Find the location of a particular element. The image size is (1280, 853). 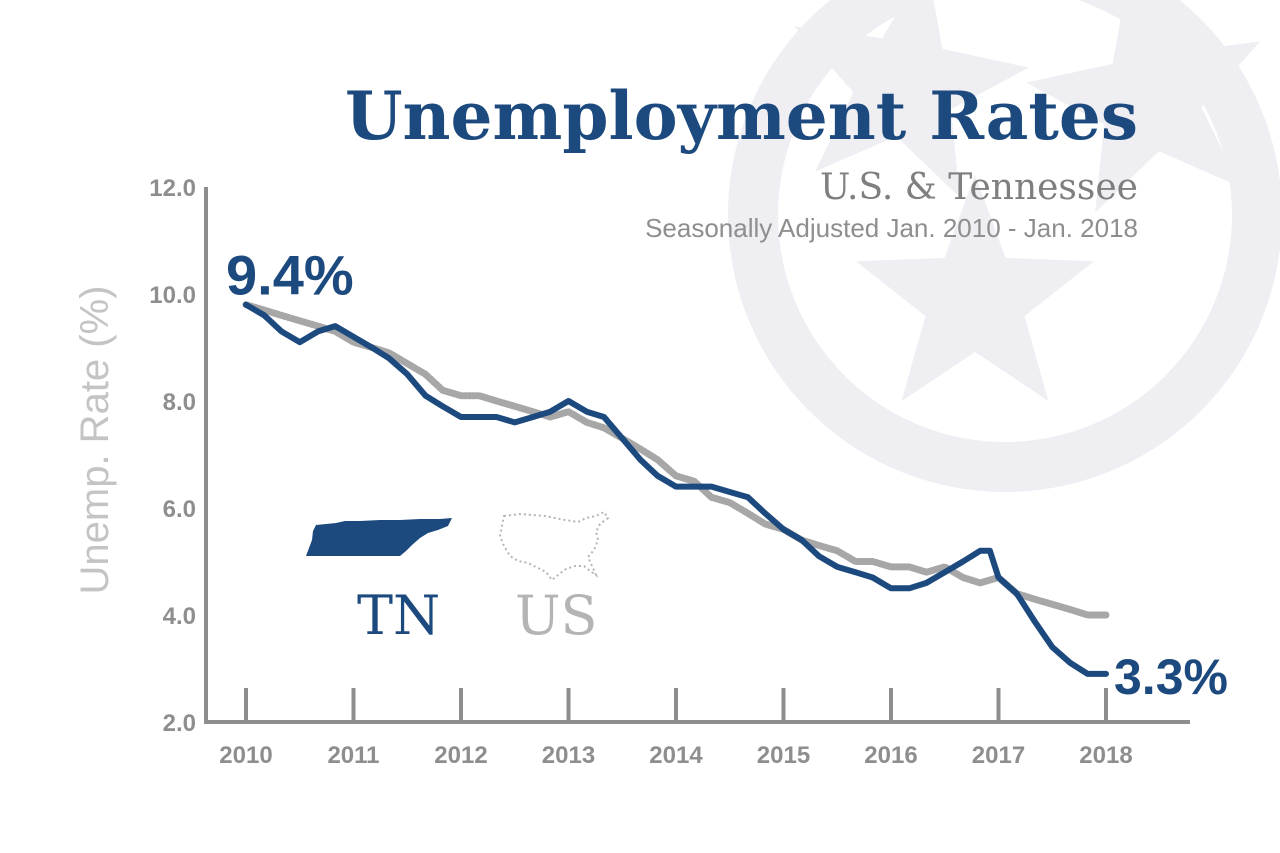

legend-label-tn: TN is located at coordinates (398, 615).